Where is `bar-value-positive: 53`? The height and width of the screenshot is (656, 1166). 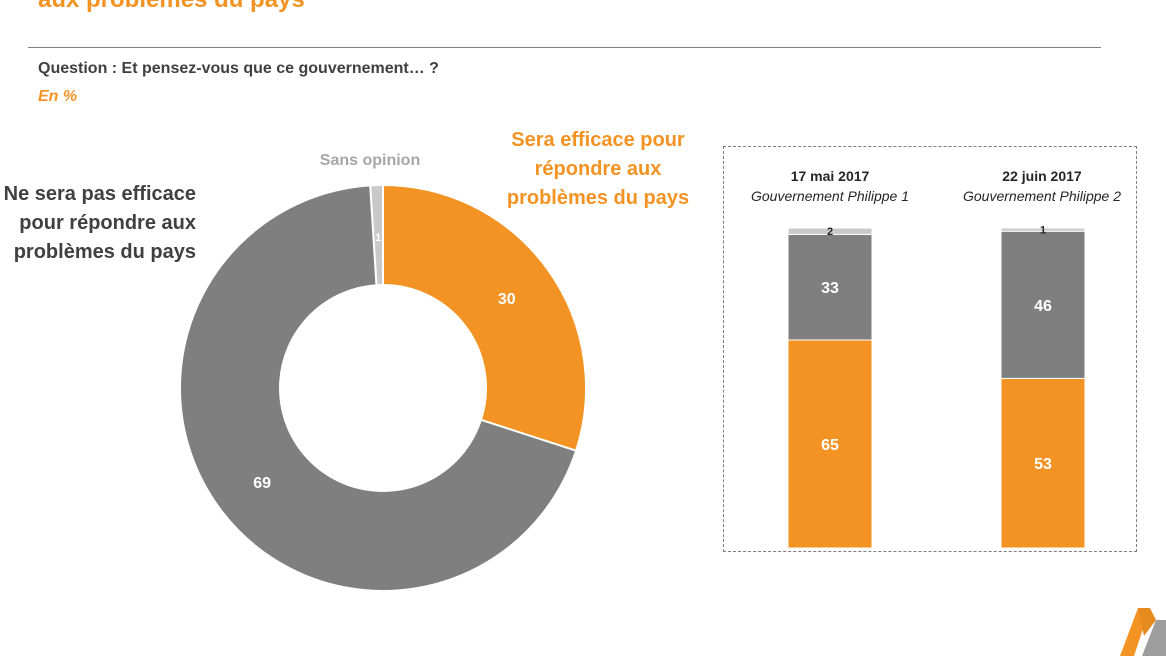
bar-value-positive: 53 is located at coordinates (1043, 464).